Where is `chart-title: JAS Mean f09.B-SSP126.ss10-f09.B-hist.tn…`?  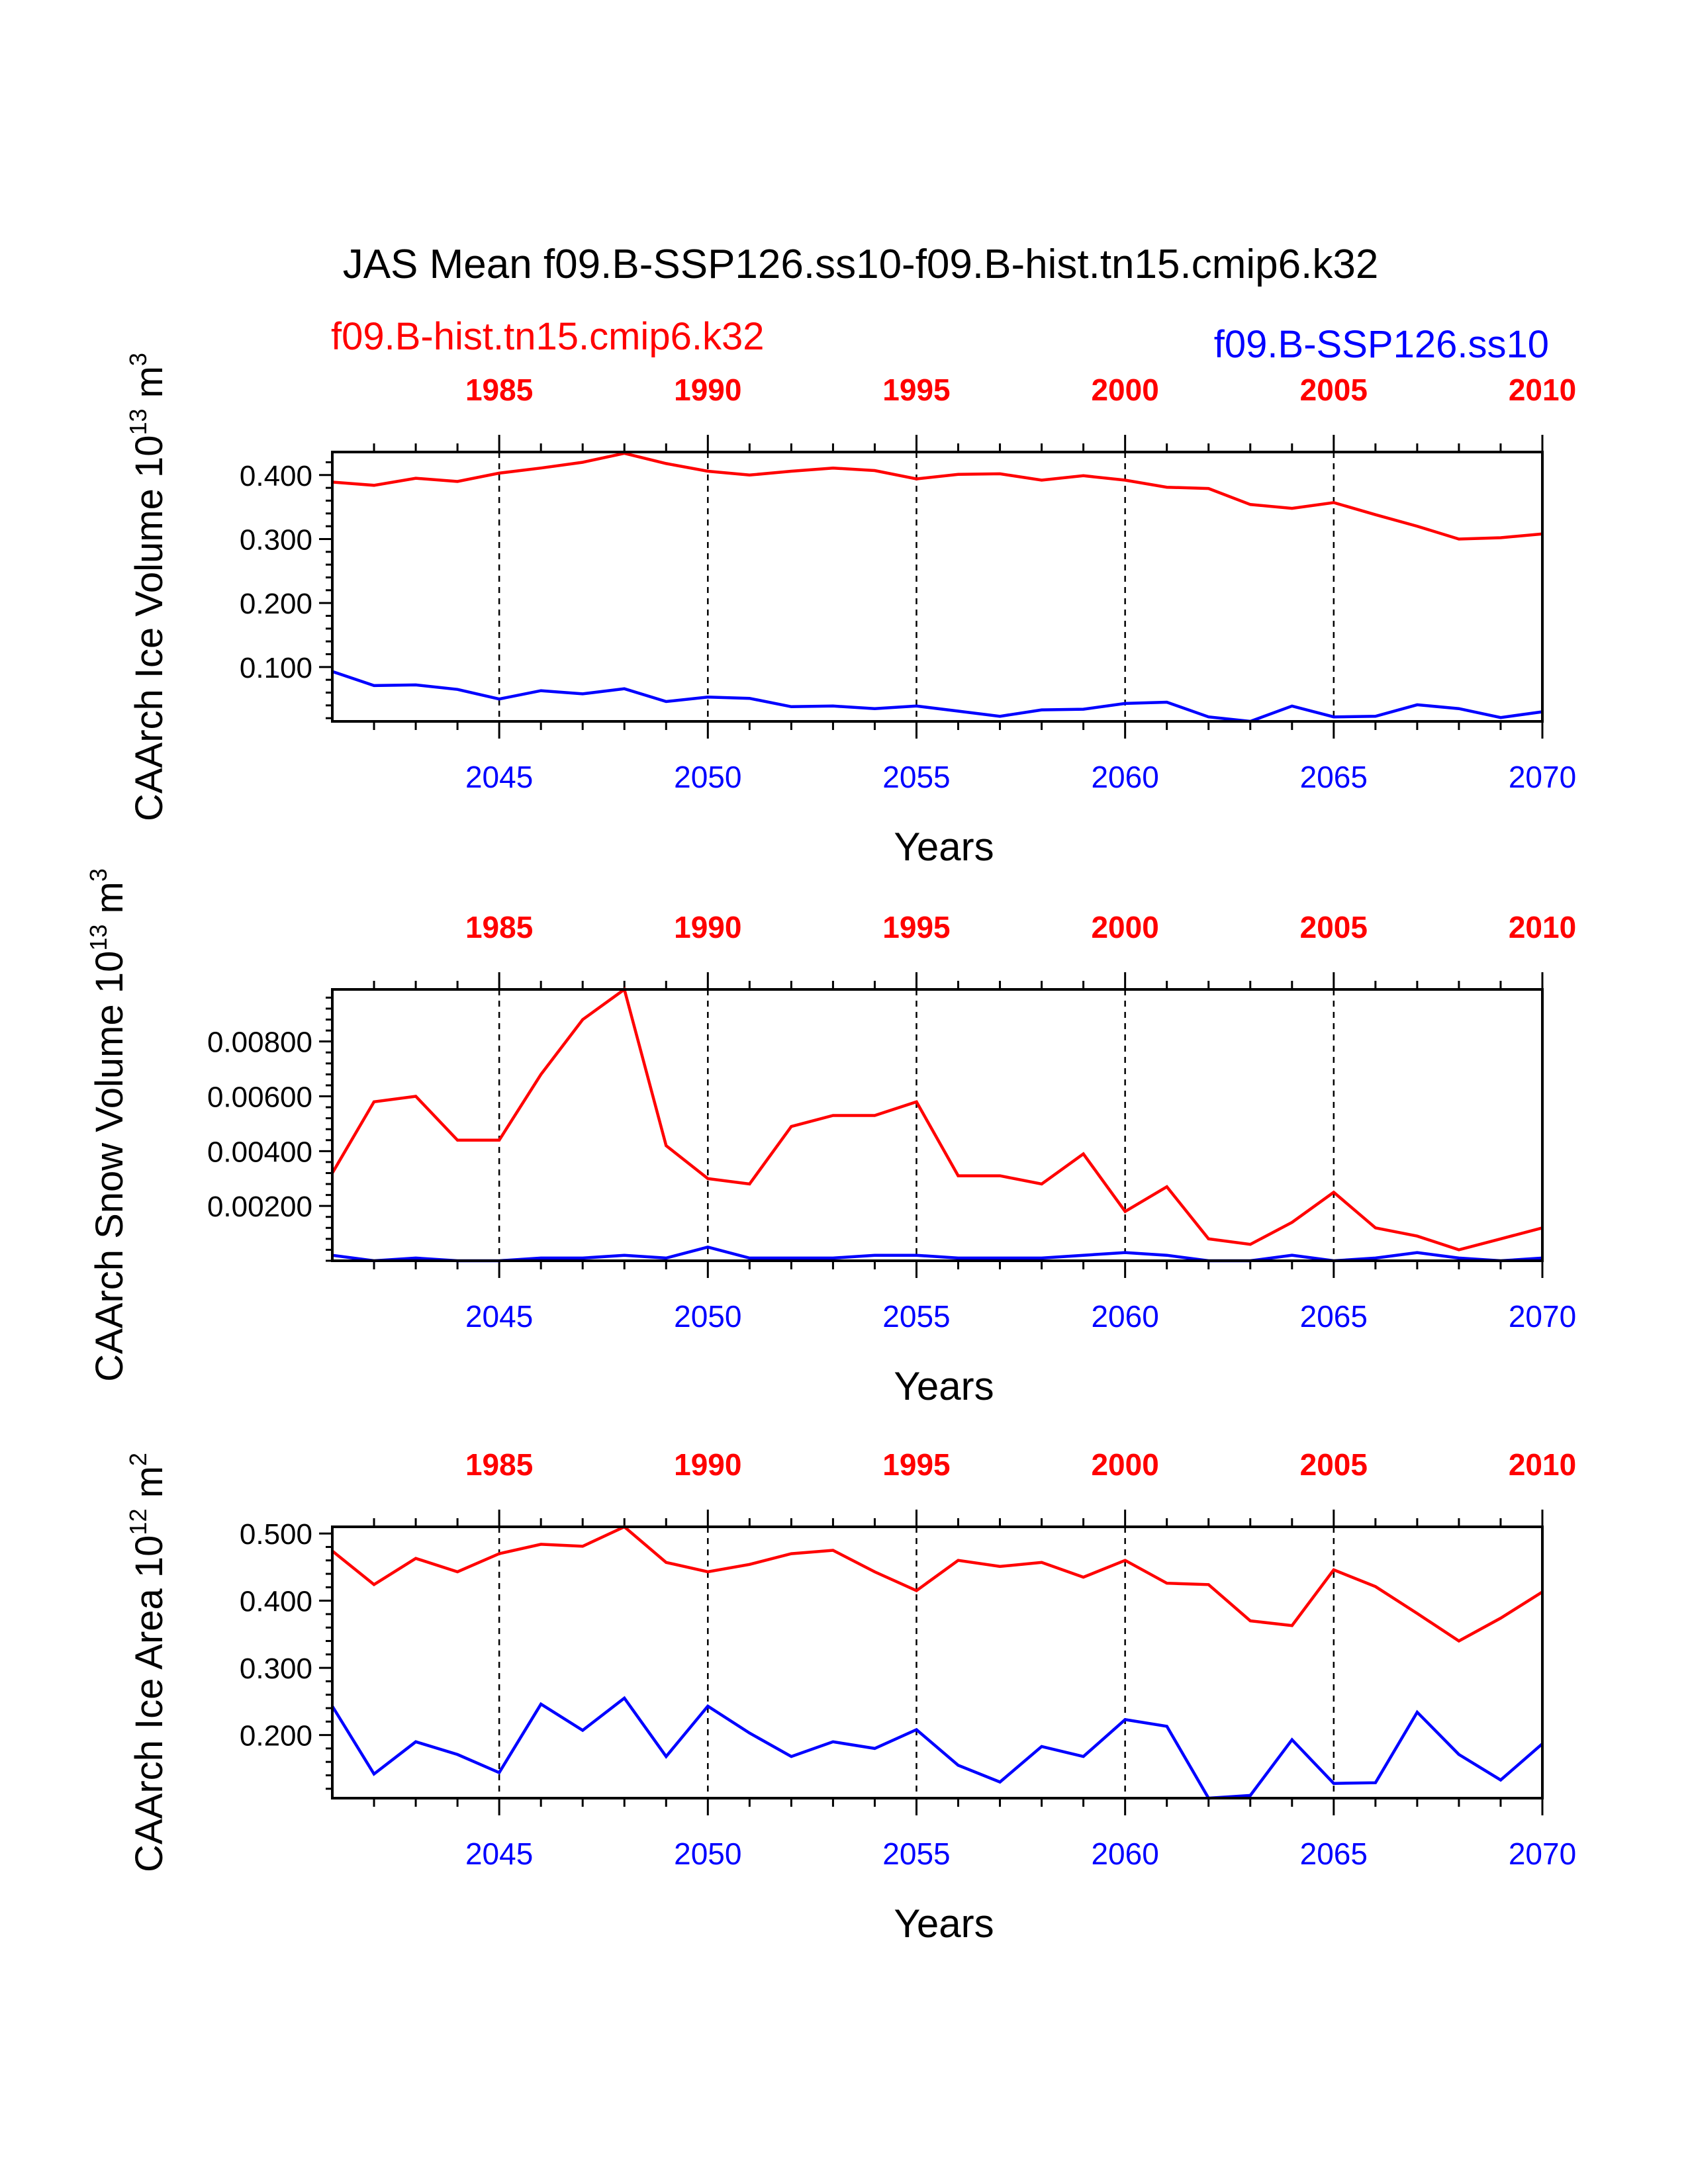
chart-title: JAS Mean f09.B-SSP126.ss10-f09.B-hist.tn… is located at coordinates (861, 264).